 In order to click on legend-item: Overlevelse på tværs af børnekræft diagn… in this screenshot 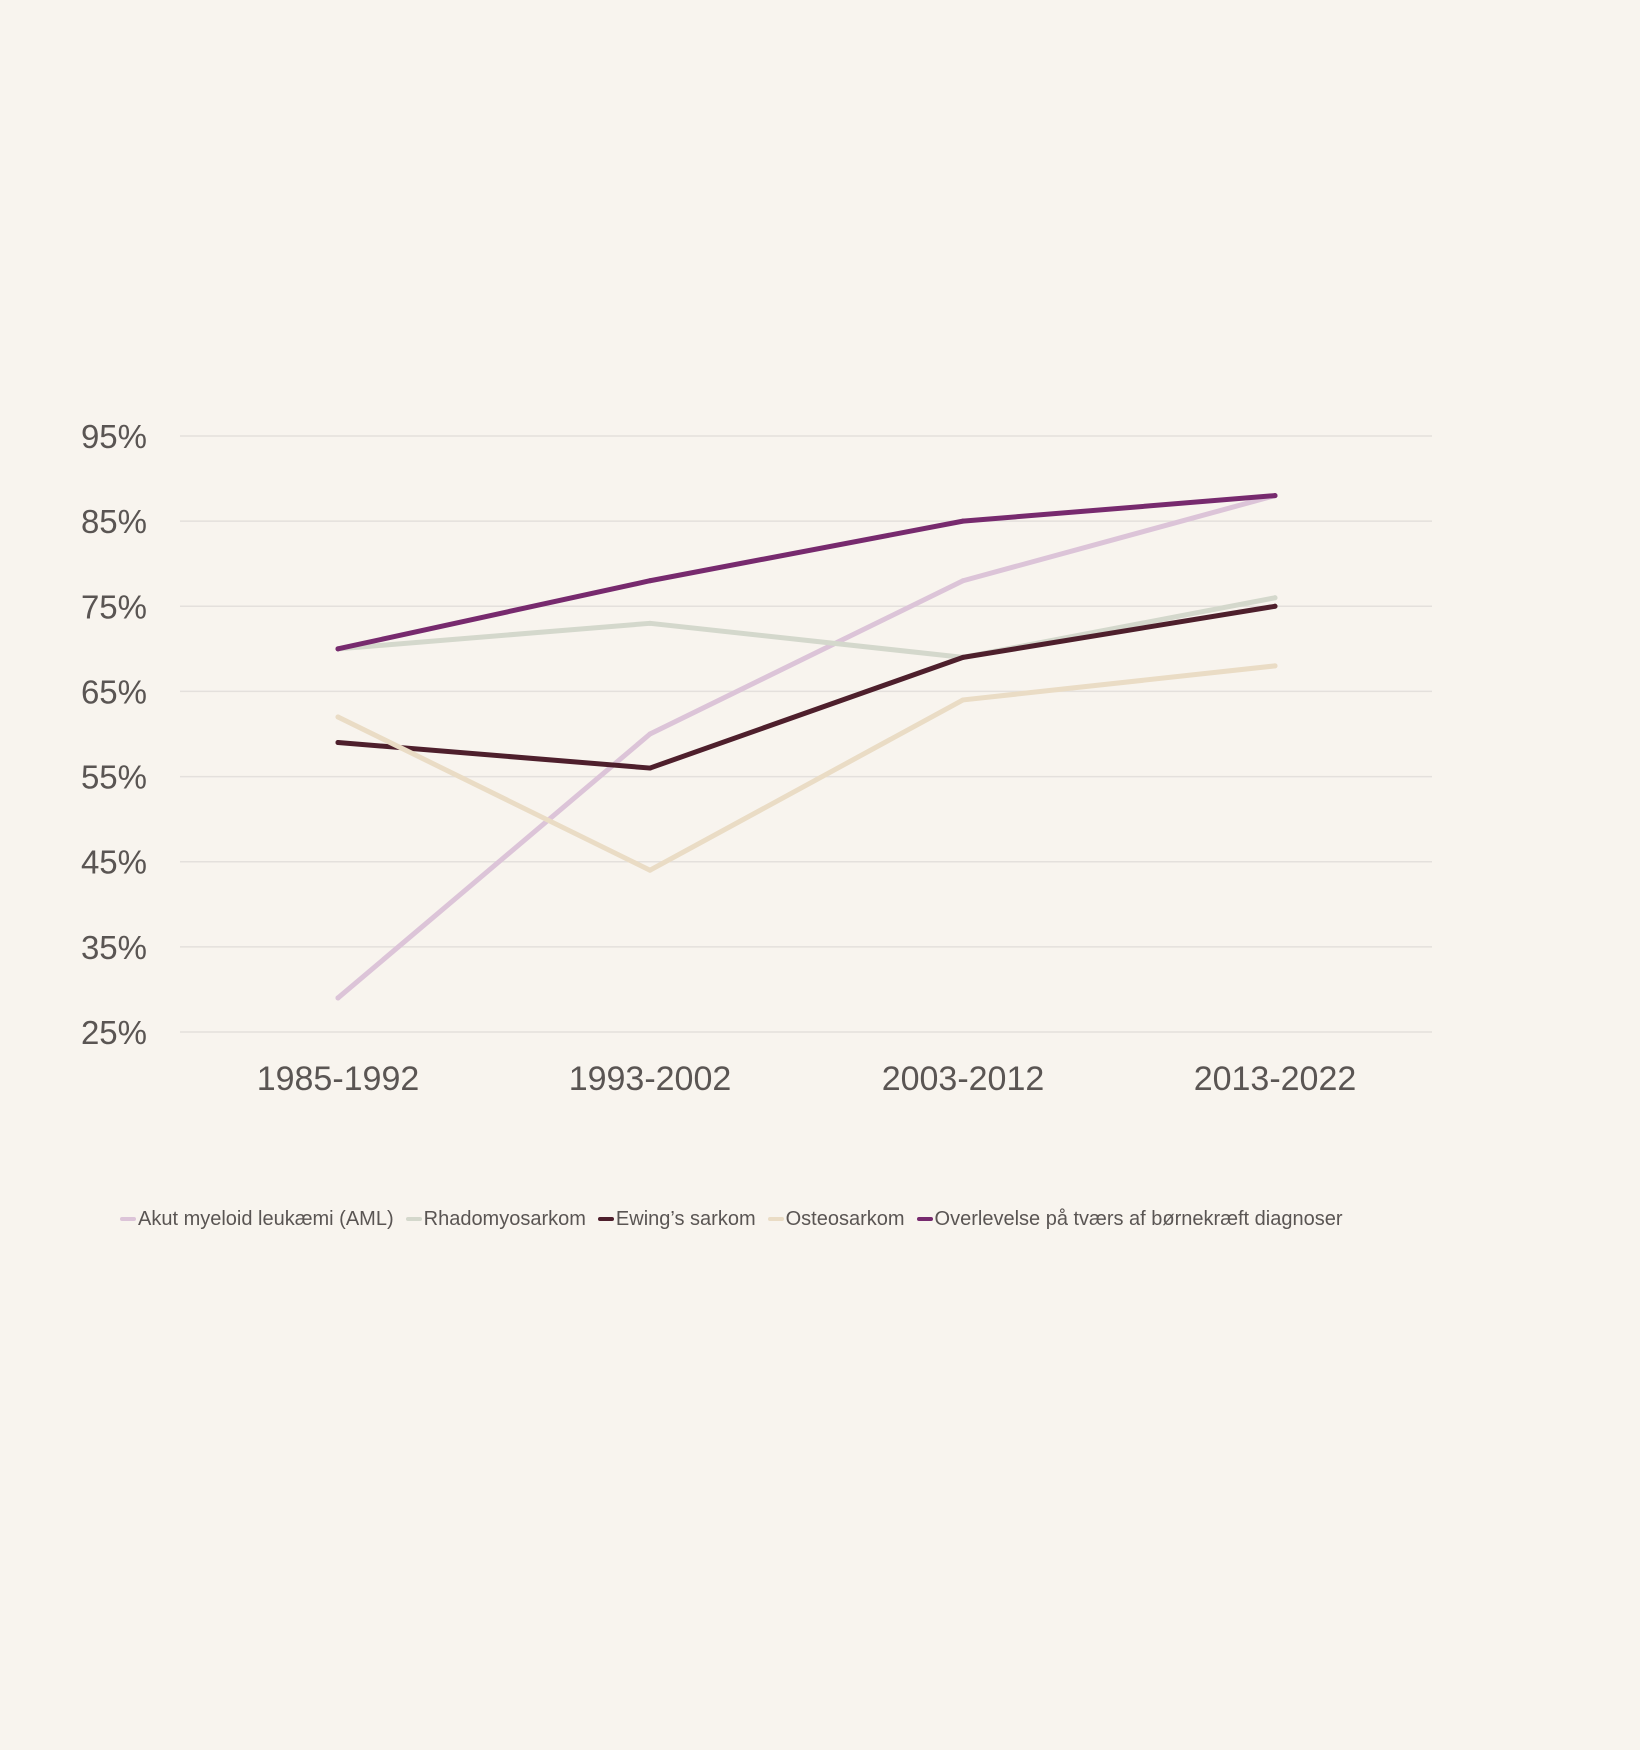, I will do `click(1129, 1219)`.